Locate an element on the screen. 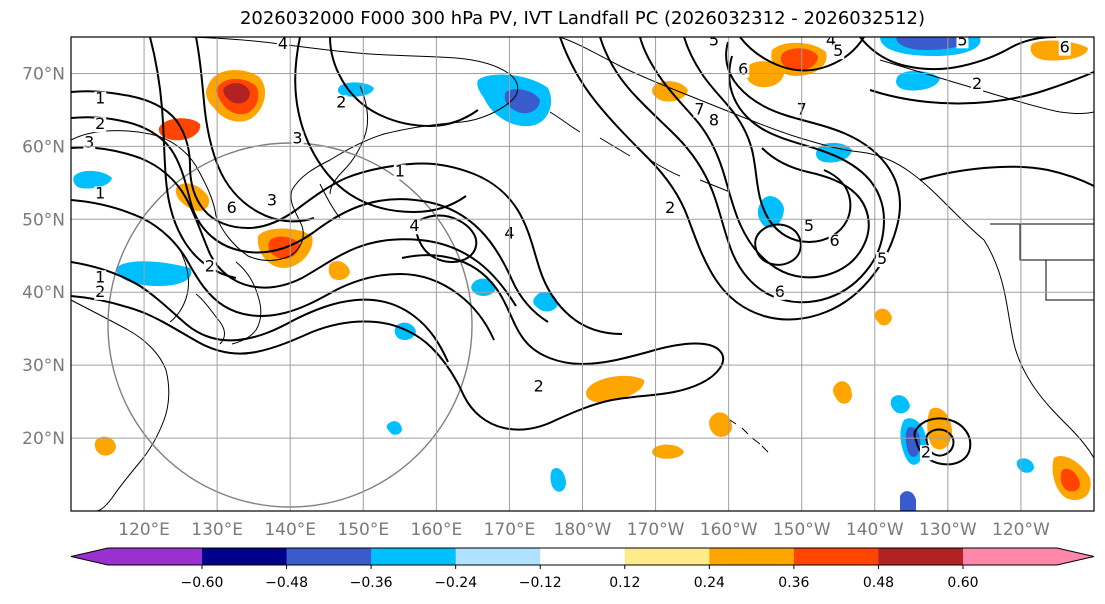 This screenshot has width=1105, height=604. colorbar-tick-label: −0.36 is located at coordinates (371, 583).